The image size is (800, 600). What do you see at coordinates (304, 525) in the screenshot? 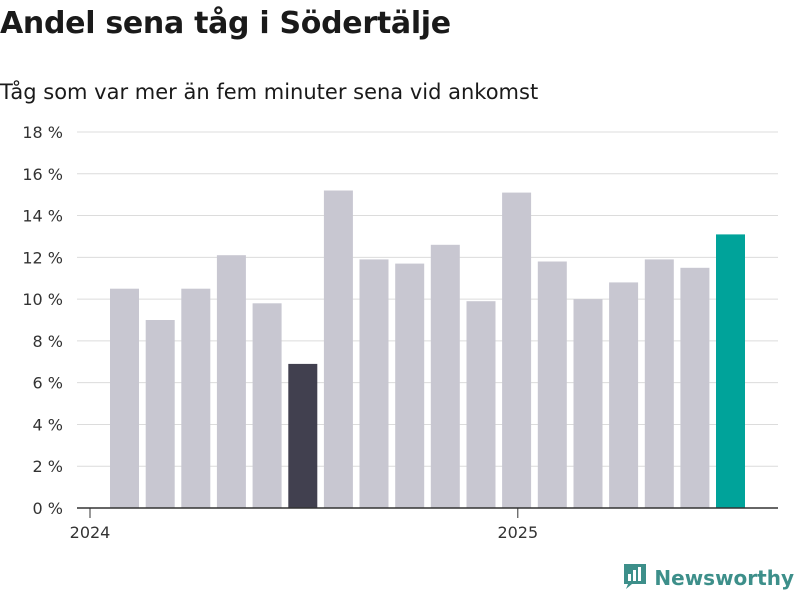
I see `x-axis-ticks: 2024 2025` at bounding box center [304, 525].